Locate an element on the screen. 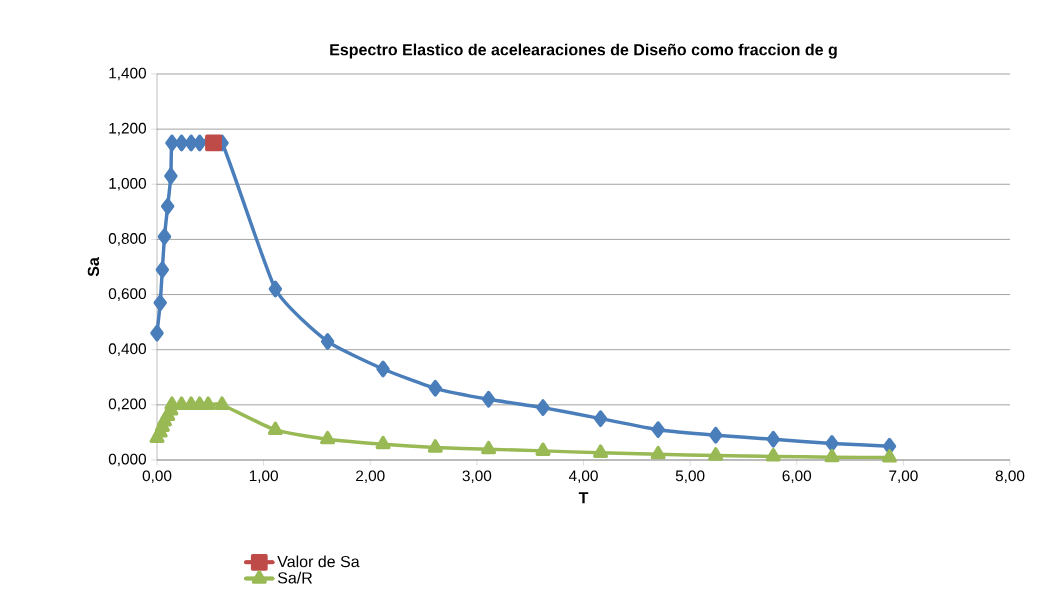 This screenshot has height=600, width=1051. y-tick-label: 1,200 is located at coordinates (127, 129).